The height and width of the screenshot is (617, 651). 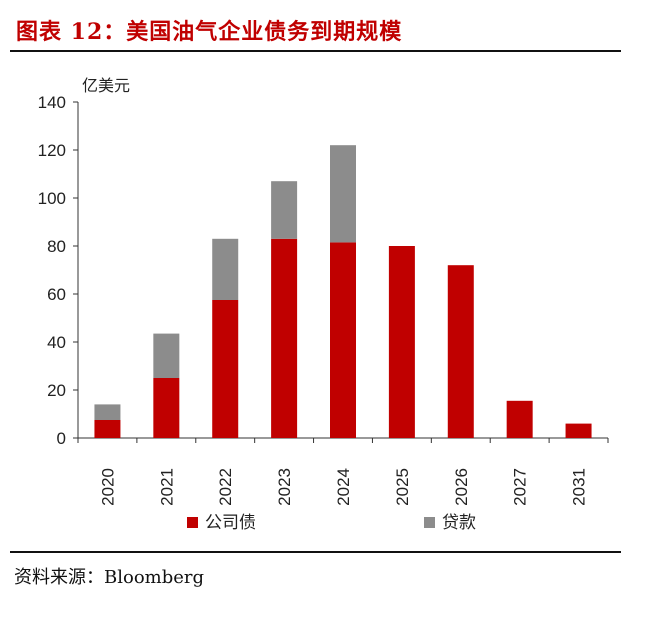 What do you see at coordinates (52, 102) in the screenshot?
I see `y-tick-label: 140` at bounding box center [52, 102].